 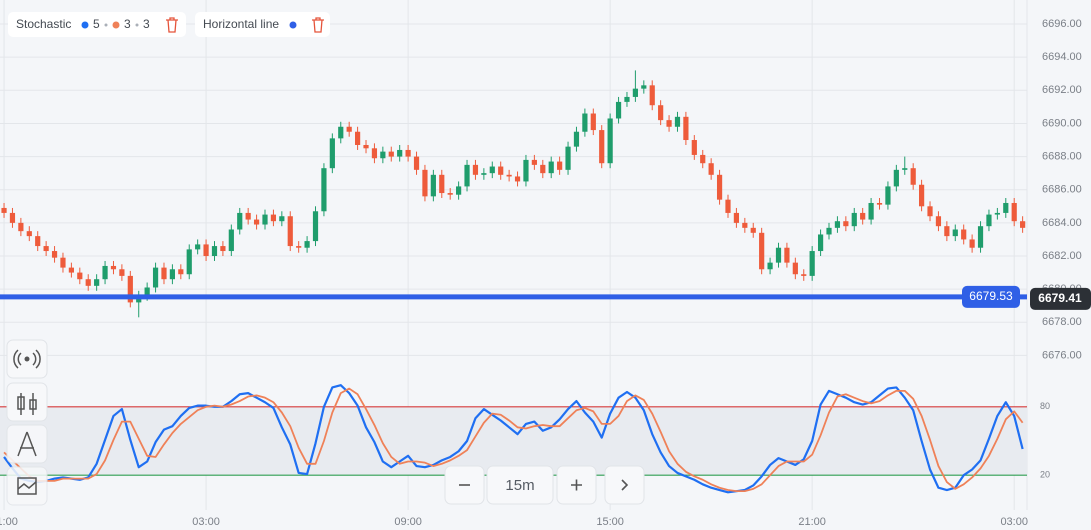 I want to click on y-tick-label: 6694.00, so click(x=1062, y=57).